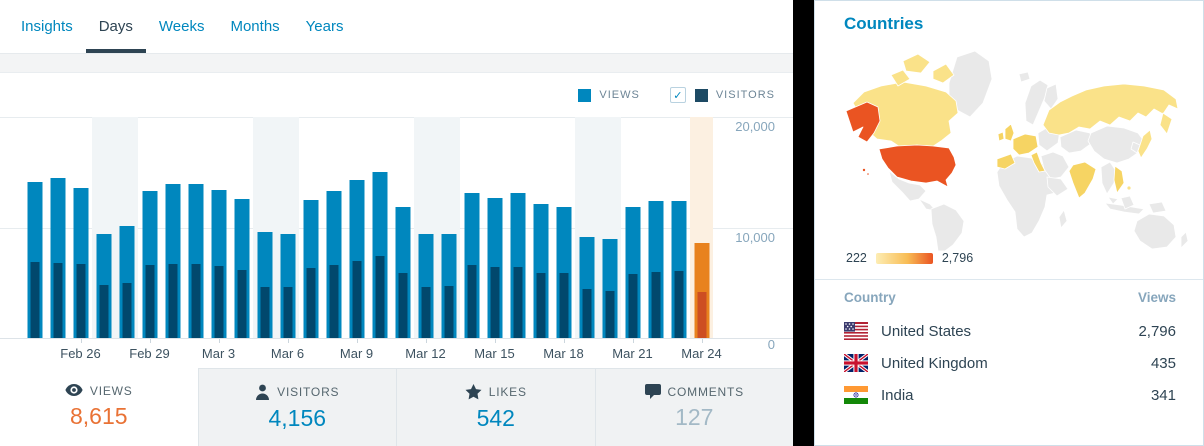 The width and height of the screenshot is (1204, 446). Describe the element at coordinates (1157, 331) in the screenshot. I see `country-views: 2,796` at that location.